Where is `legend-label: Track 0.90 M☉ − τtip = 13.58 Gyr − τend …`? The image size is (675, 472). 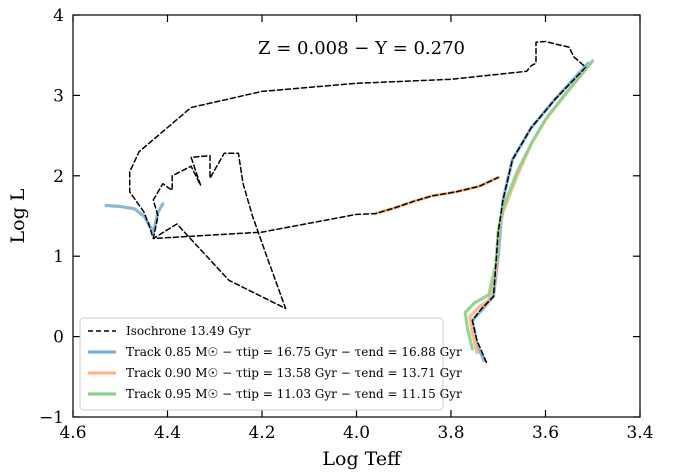
legend-label: Track 0.90 M☉ − τtip = 13.58 Gyr − τend … is located at coordinates (294, 373).